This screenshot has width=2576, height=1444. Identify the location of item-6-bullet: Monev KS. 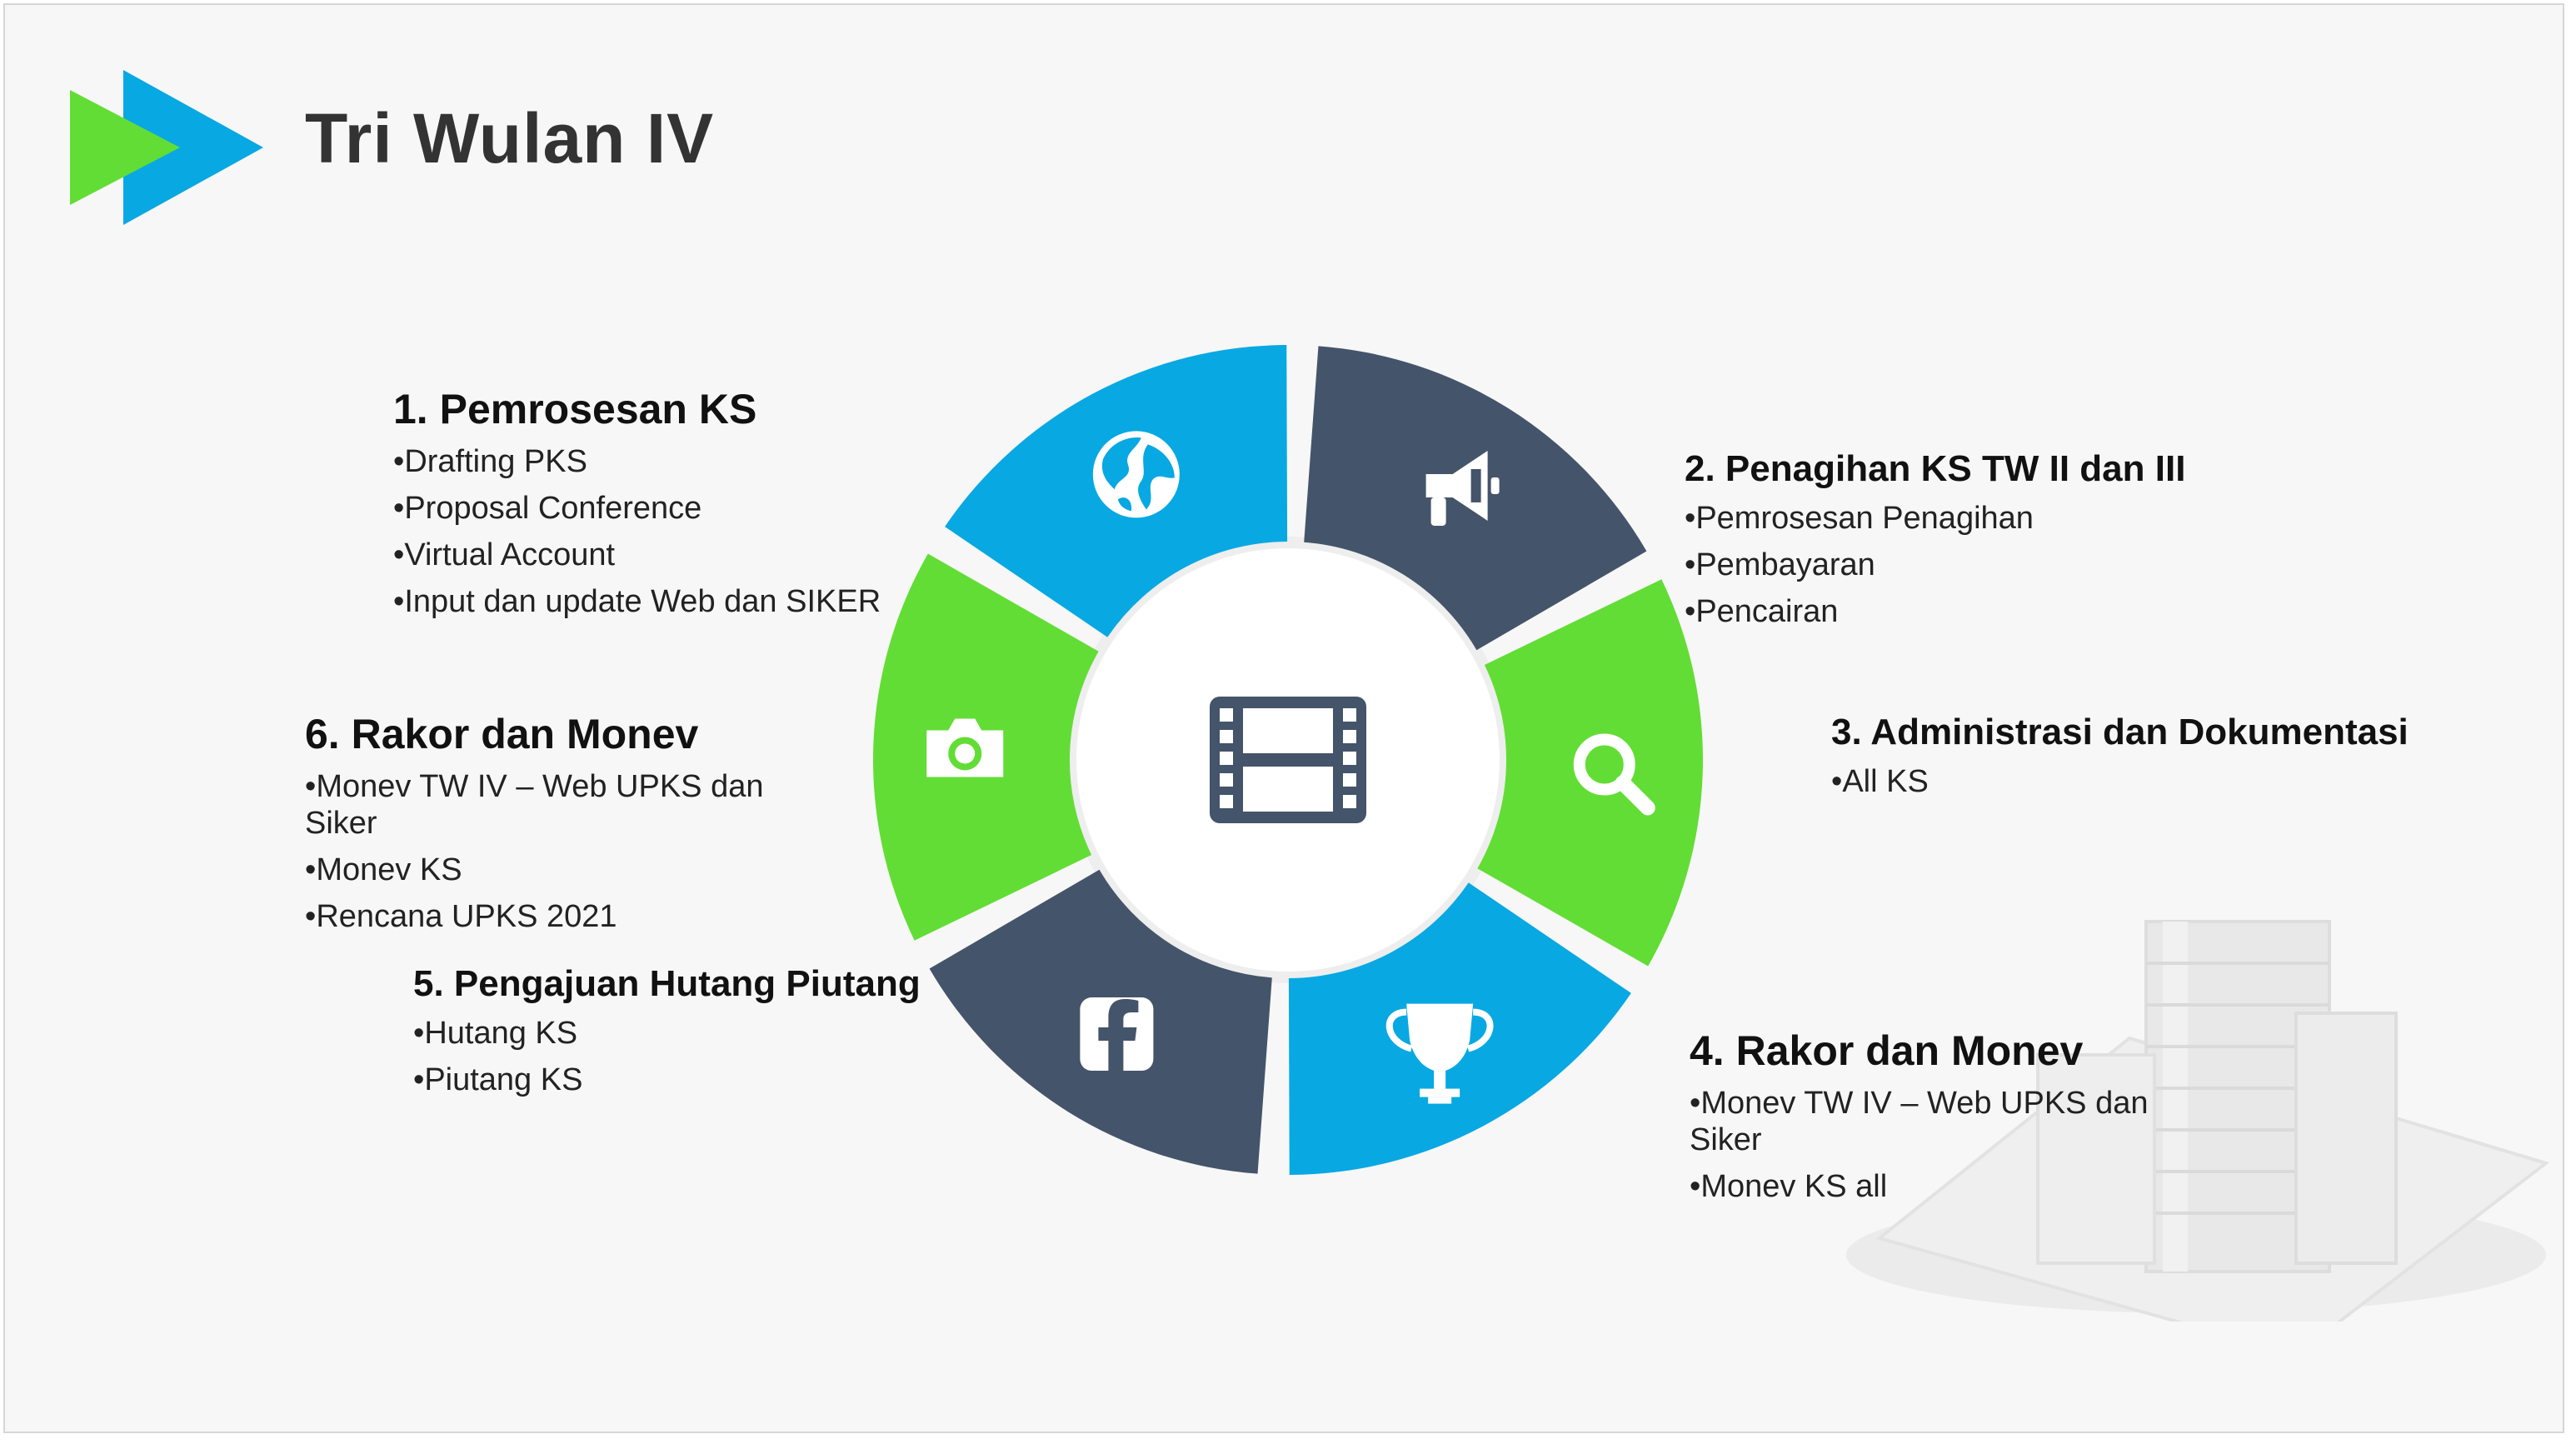
(546, 870).